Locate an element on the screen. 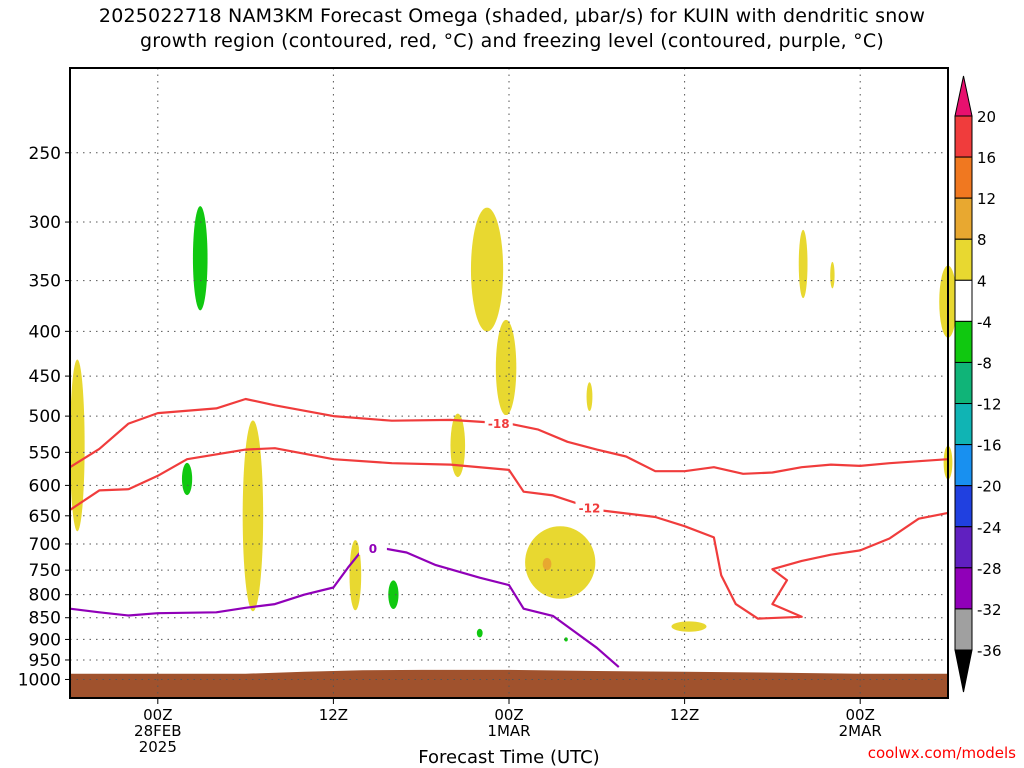  x-tick-label: 1MAR is located at coordinates (508, 731).